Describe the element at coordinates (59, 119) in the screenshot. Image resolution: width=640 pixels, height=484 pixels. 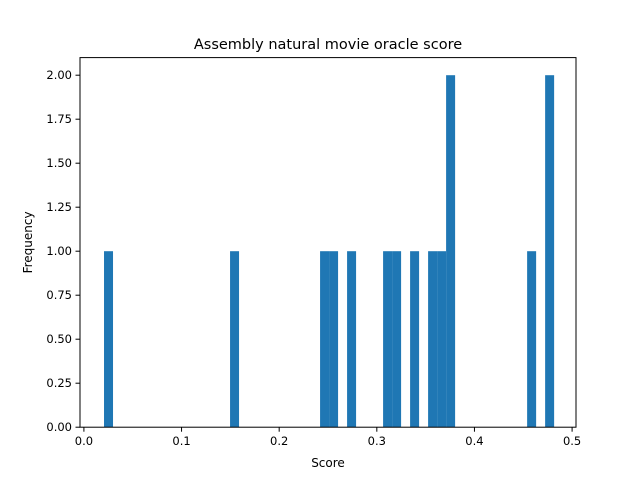
I see `y-tick-label: 1.75` at that location.